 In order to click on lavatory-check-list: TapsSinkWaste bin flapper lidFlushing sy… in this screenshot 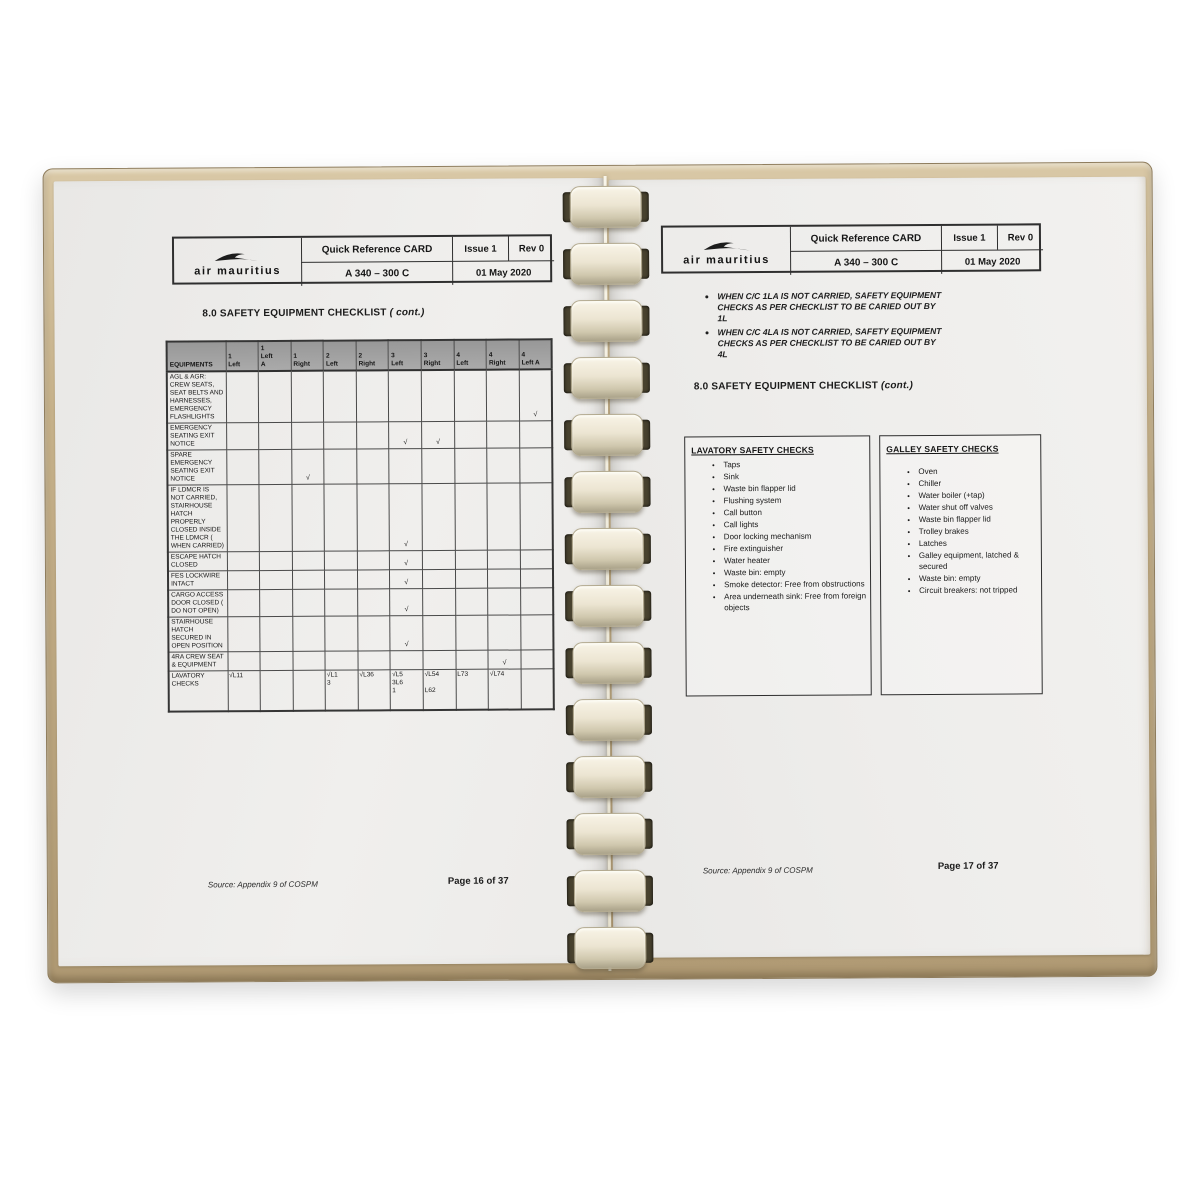, I will do `click(777, 536)`.